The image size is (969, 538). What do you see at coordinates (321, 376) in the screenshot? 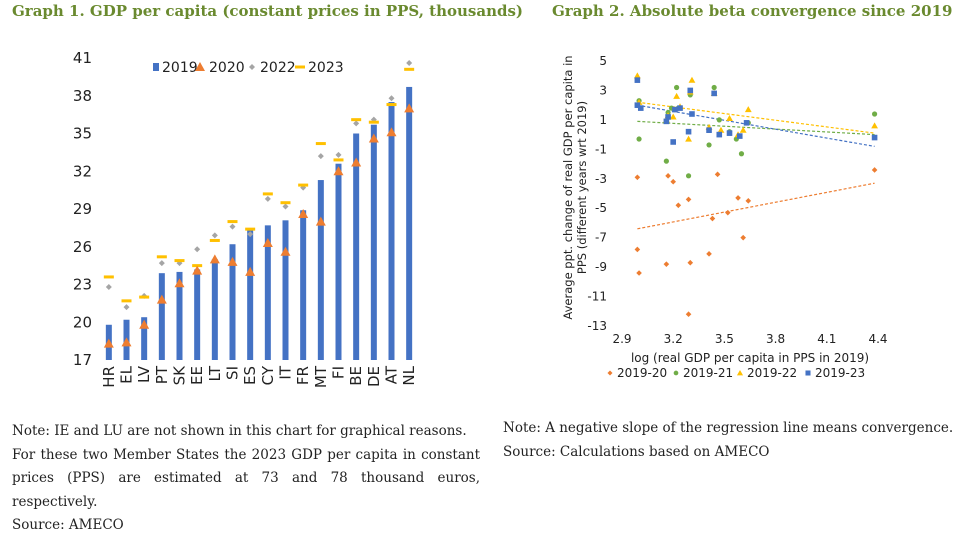
I see `x-tick-label: MT` at bounding box center [321, 376].